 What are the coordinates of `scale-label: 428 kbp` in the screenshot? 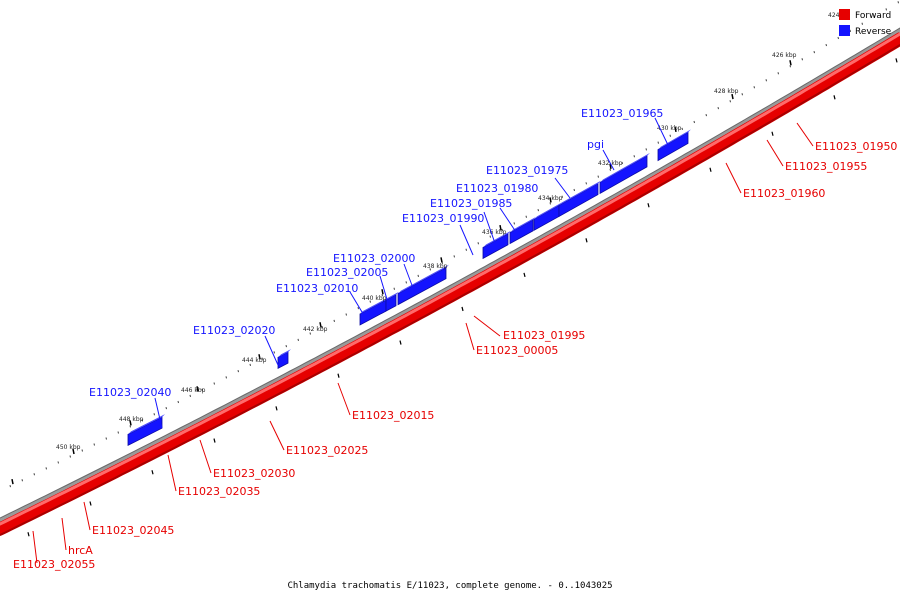 It's located at (726, 91).